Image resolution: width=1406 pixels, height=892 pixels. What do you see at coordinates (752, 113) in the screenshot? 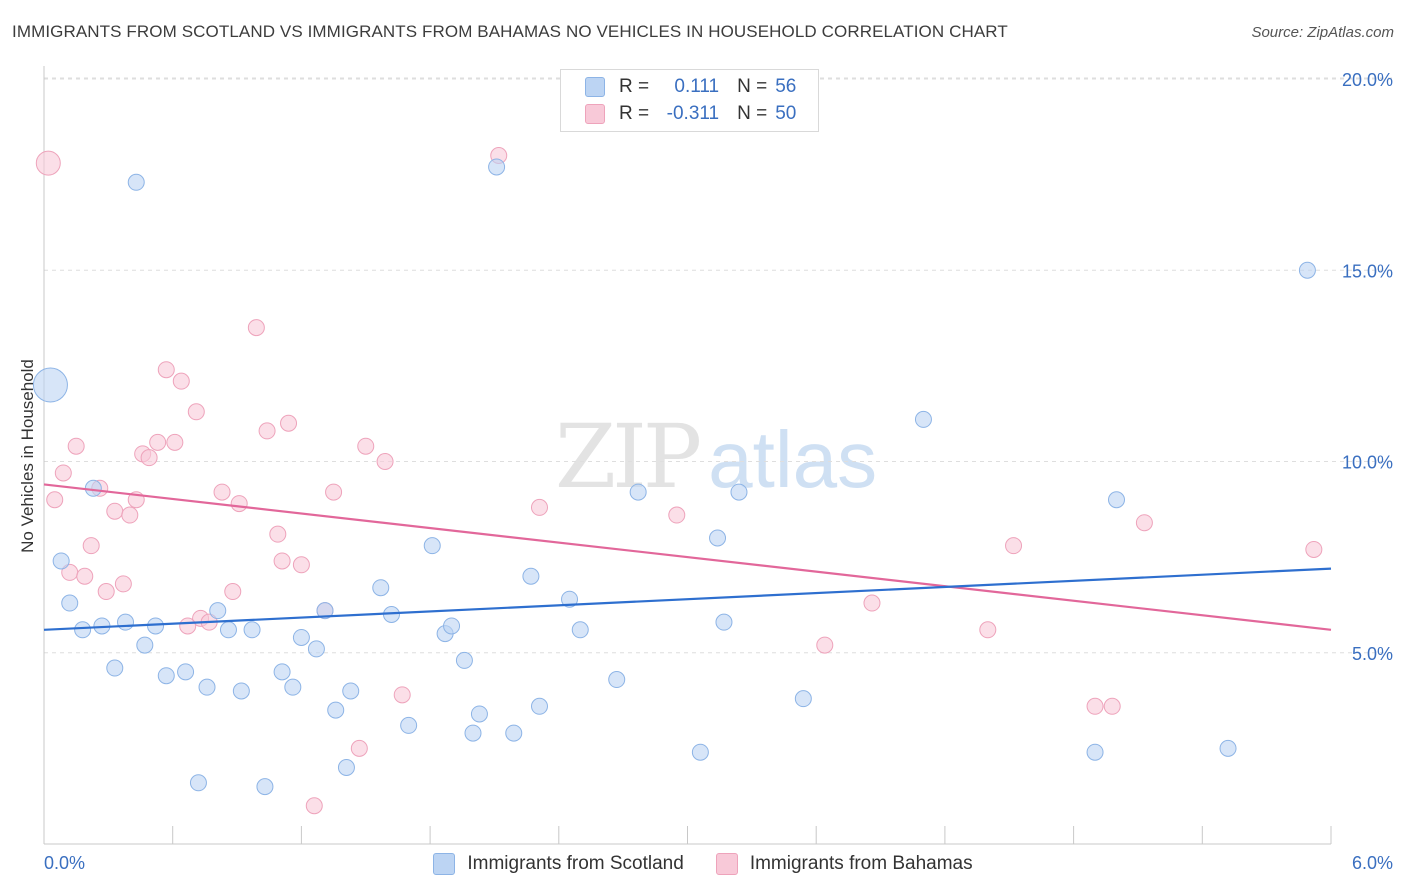
I see `n-label: N =` at bounding box center [752, 113].